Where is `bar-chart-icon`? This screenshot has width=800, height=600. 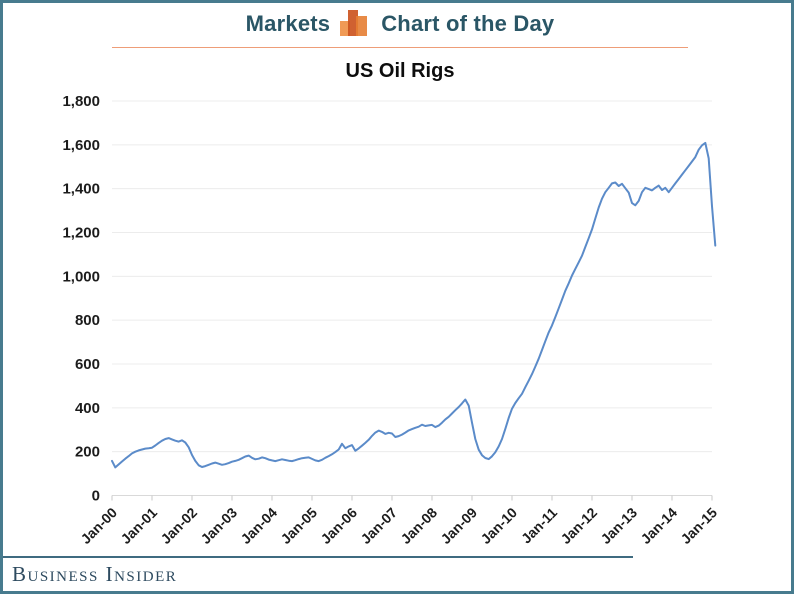 bar-chart-icon is located at coordinates (355, 24).